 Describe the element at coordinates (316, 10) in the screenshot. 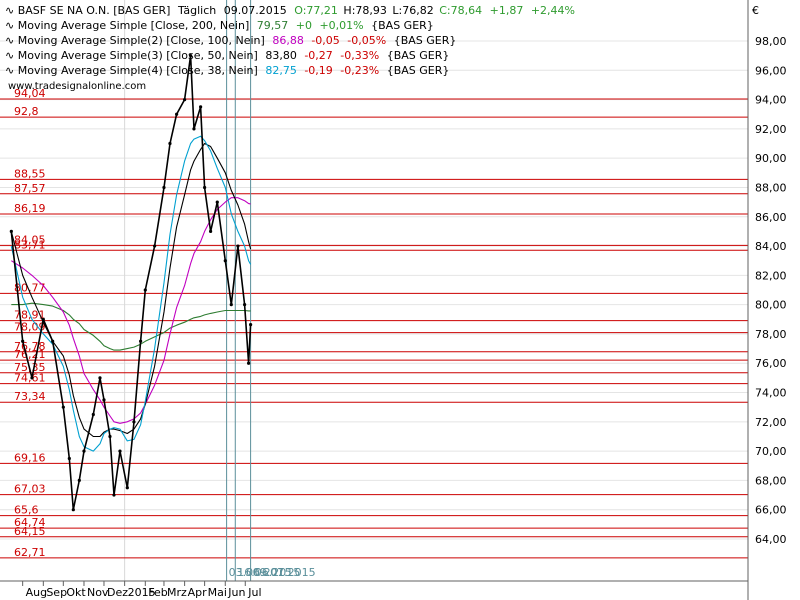

I see `header-open: O:77,21` at that location.